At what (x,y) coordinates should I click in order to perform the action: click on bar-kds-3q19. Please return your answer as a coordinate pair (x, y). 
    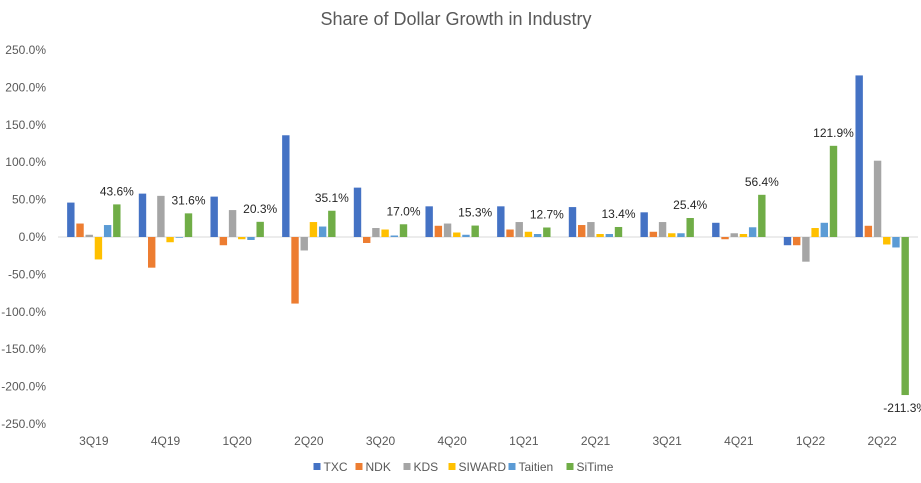
    Looking at the image, I should click on (89, 235).